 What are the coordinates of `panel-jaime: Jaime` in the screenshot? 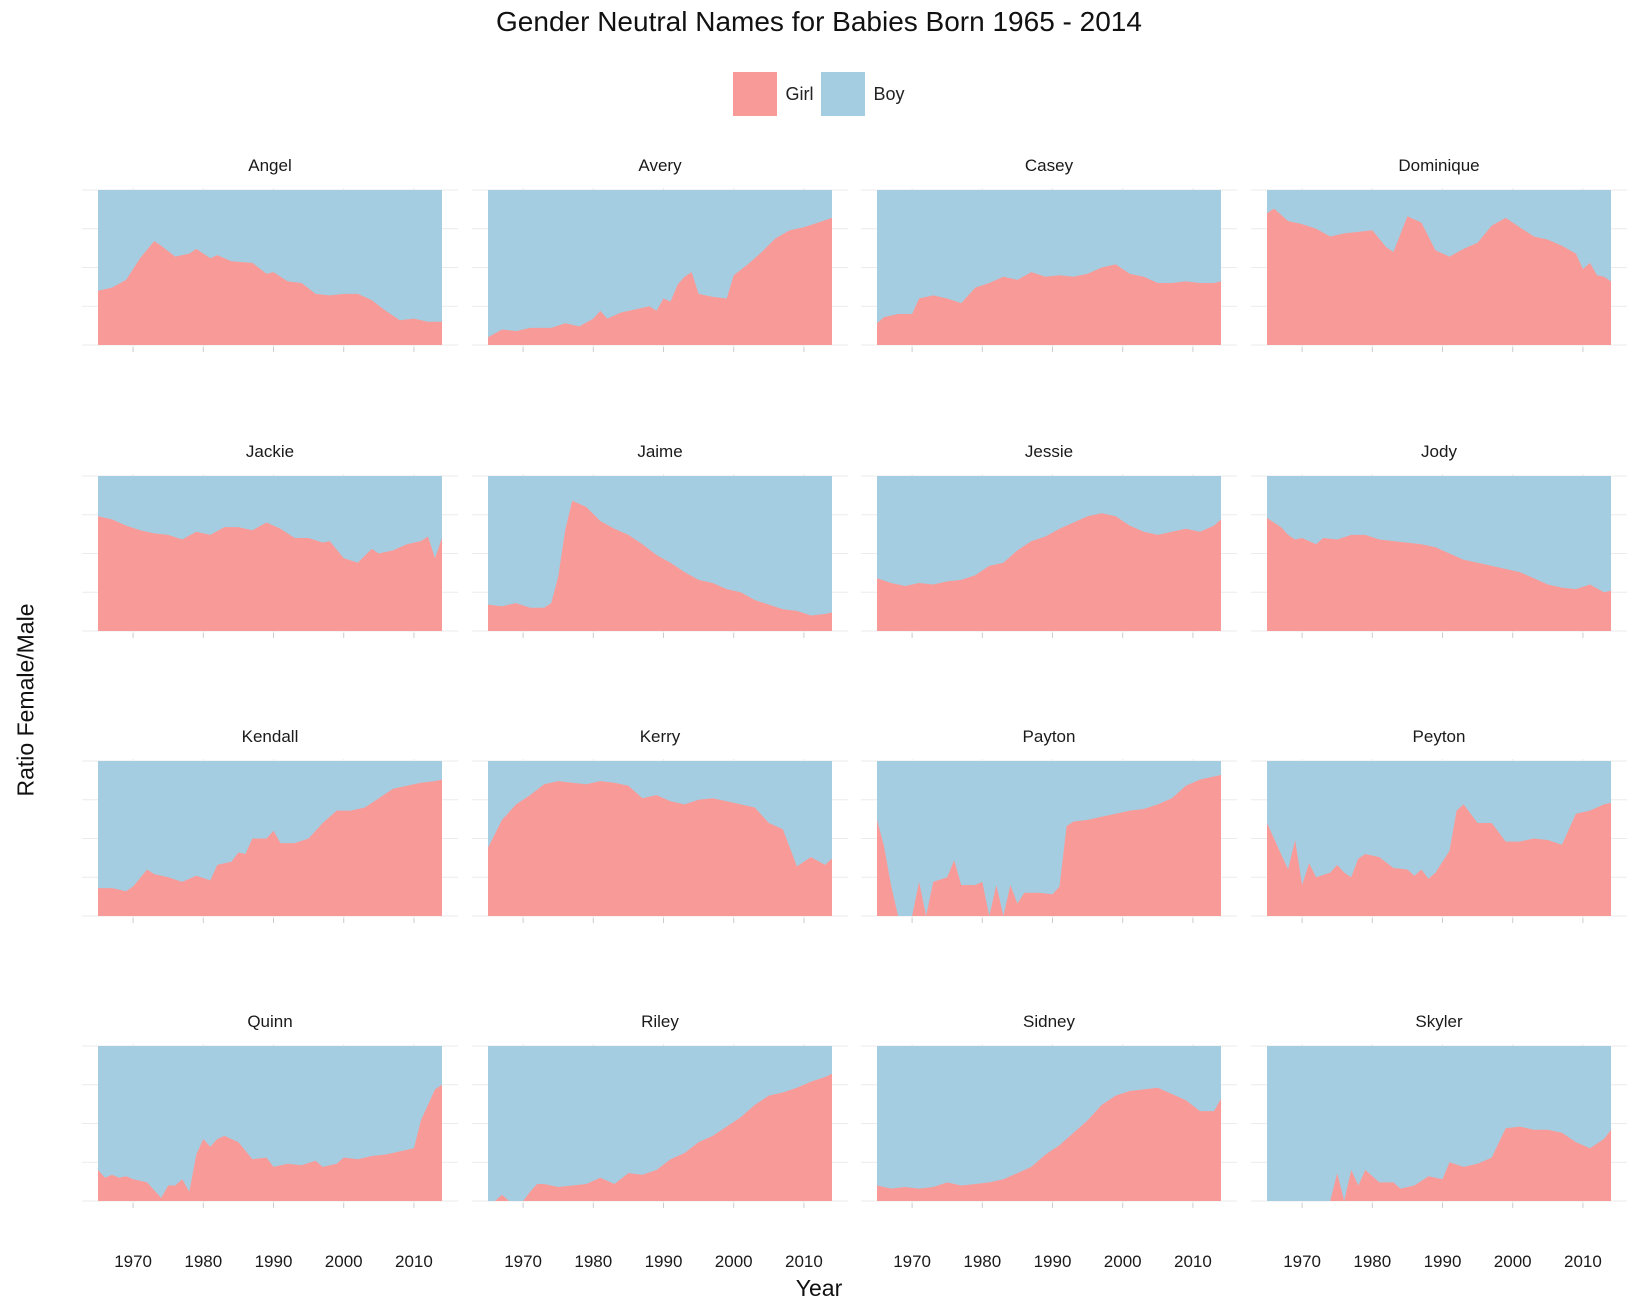 It's located at (660, 540).